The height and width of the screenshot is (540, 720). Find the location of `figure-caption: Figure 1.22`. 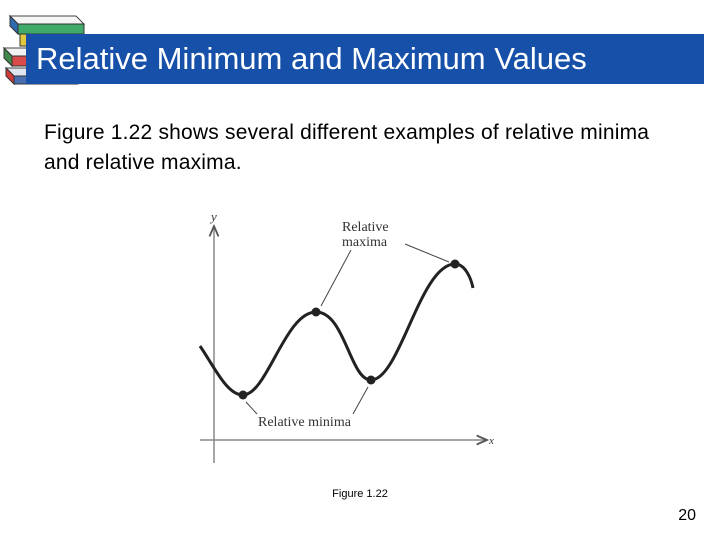

figure-caption: Figure 1.22 is located at coordinates (360, 494).